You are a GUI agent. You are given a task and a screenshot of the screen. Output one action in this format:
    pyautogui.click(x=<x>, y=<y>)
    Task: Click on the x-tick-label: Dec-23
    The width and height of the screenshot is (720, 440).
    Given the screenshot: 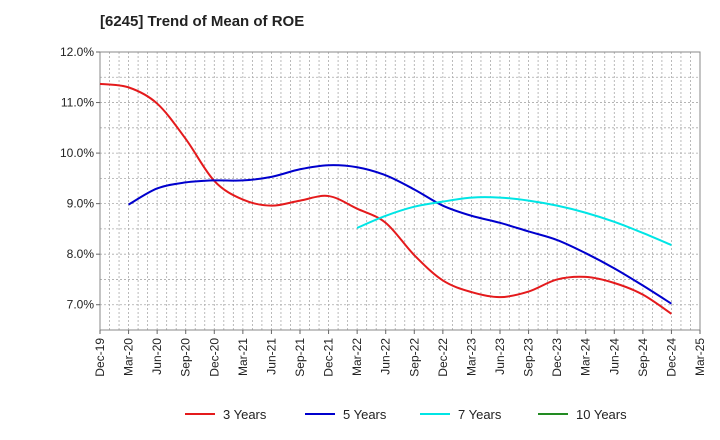 What is the action you would take?
    pyautogui.click(x=557, y=357)
    